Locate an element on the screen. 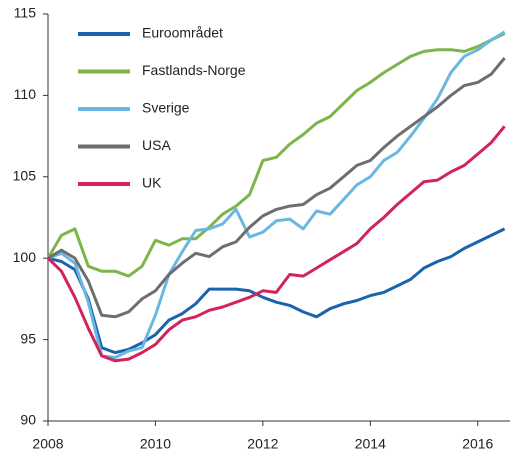 The image size is (512, 459). legend-label: Euroområdet is located at coordinates (182, 33).